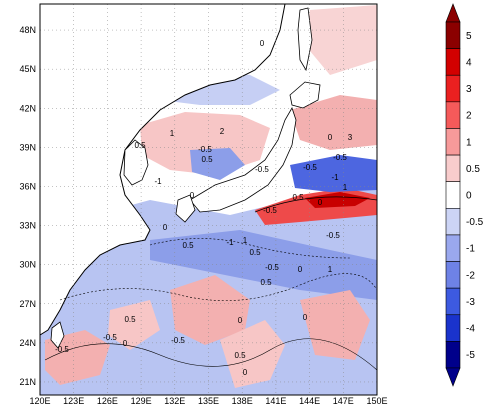  Describe the element at coordinates (343, 401) in the screenshot. I see `lon-tick-label: 147E` at that location.